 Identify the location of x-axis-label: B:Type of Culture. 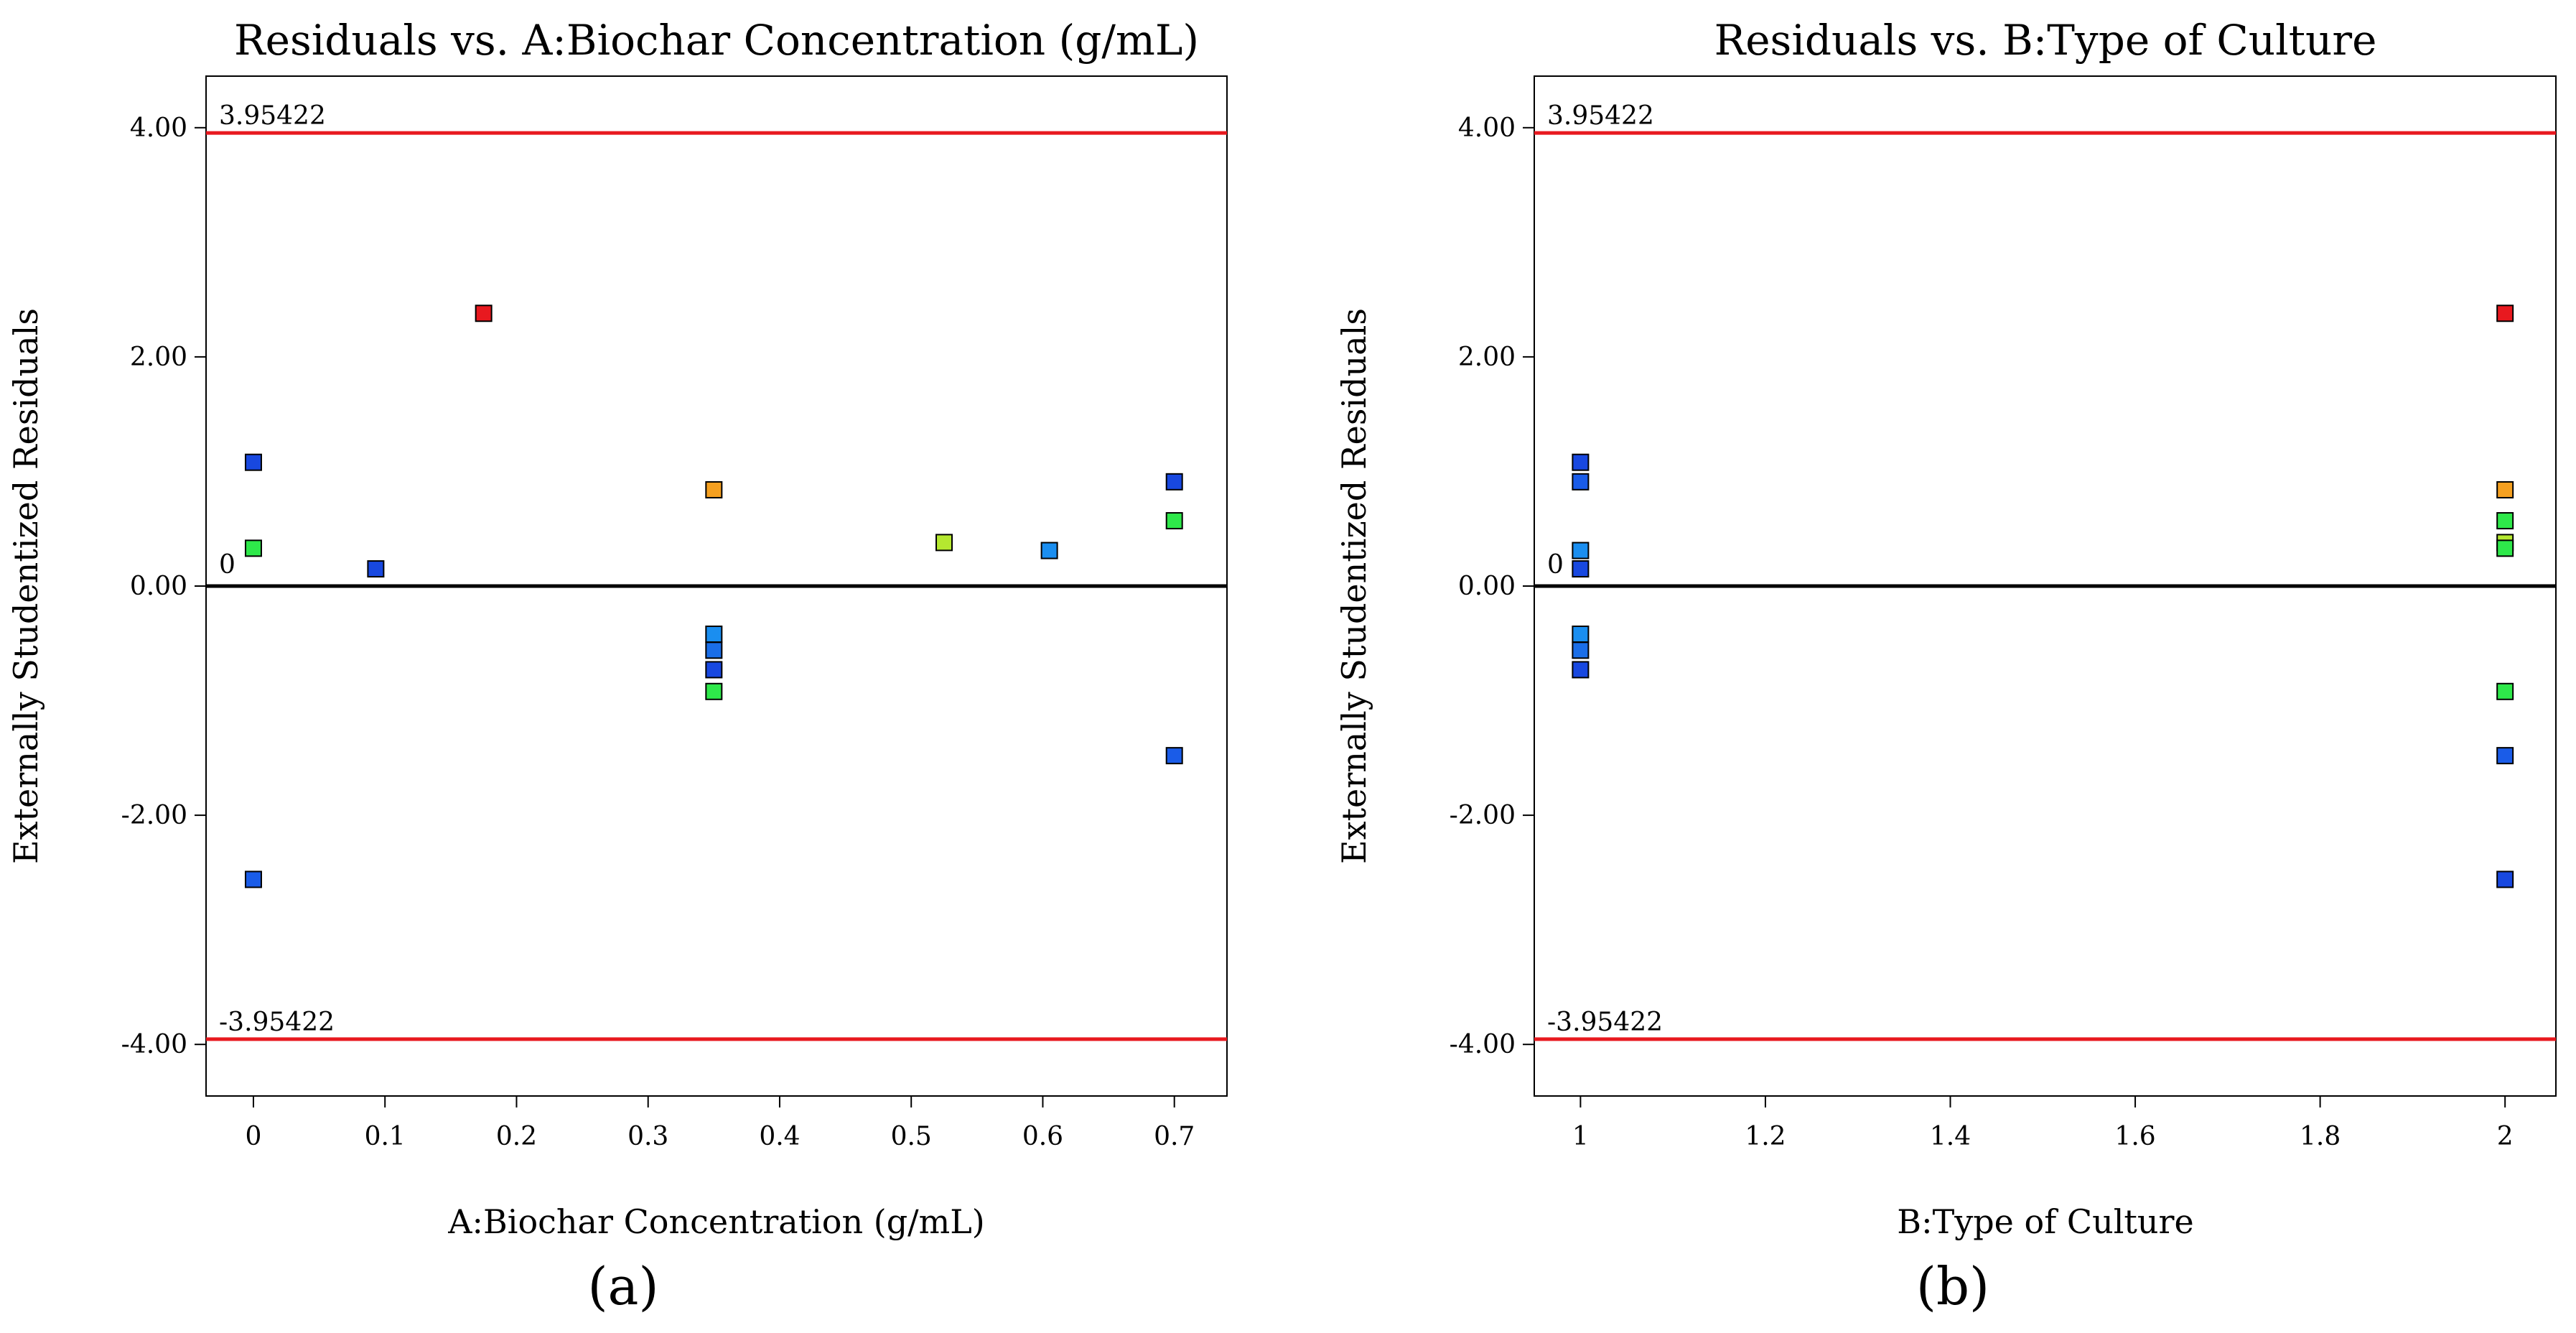
(2045, 1221).